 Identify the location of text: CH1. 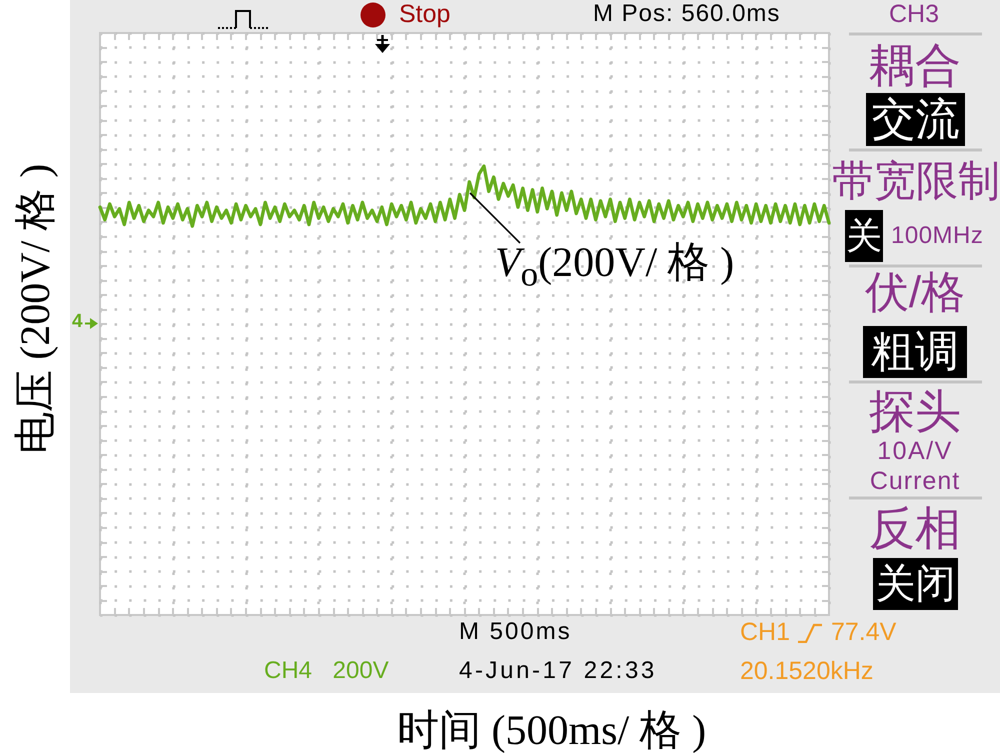
(765, 632).